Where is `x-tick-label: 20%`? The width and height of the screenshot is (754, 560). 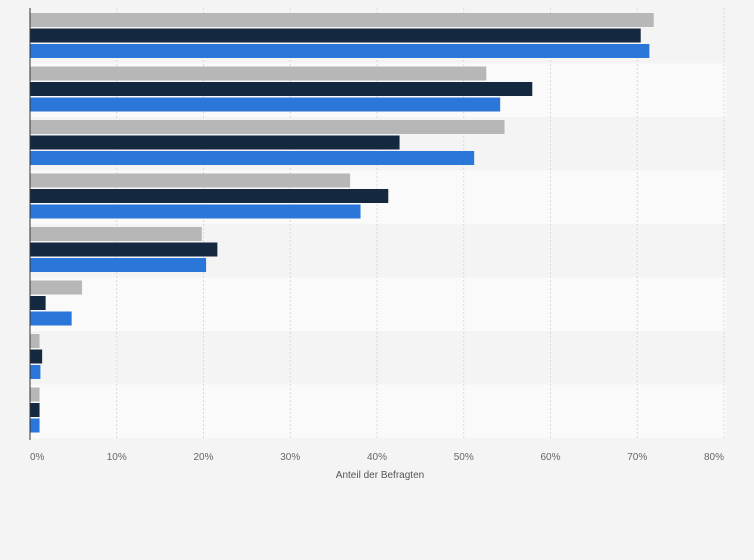 x-tick-label: 20% is located at coordinates (203, 457).